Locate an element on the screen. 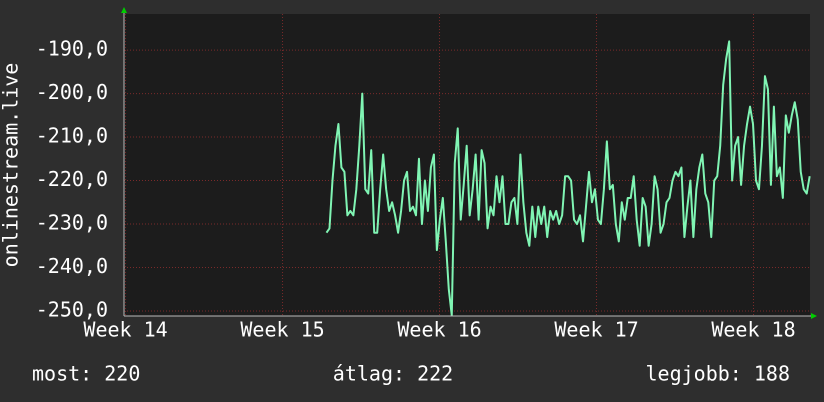  x-tick-label: Week 17 is located at coordinates (596, 330).